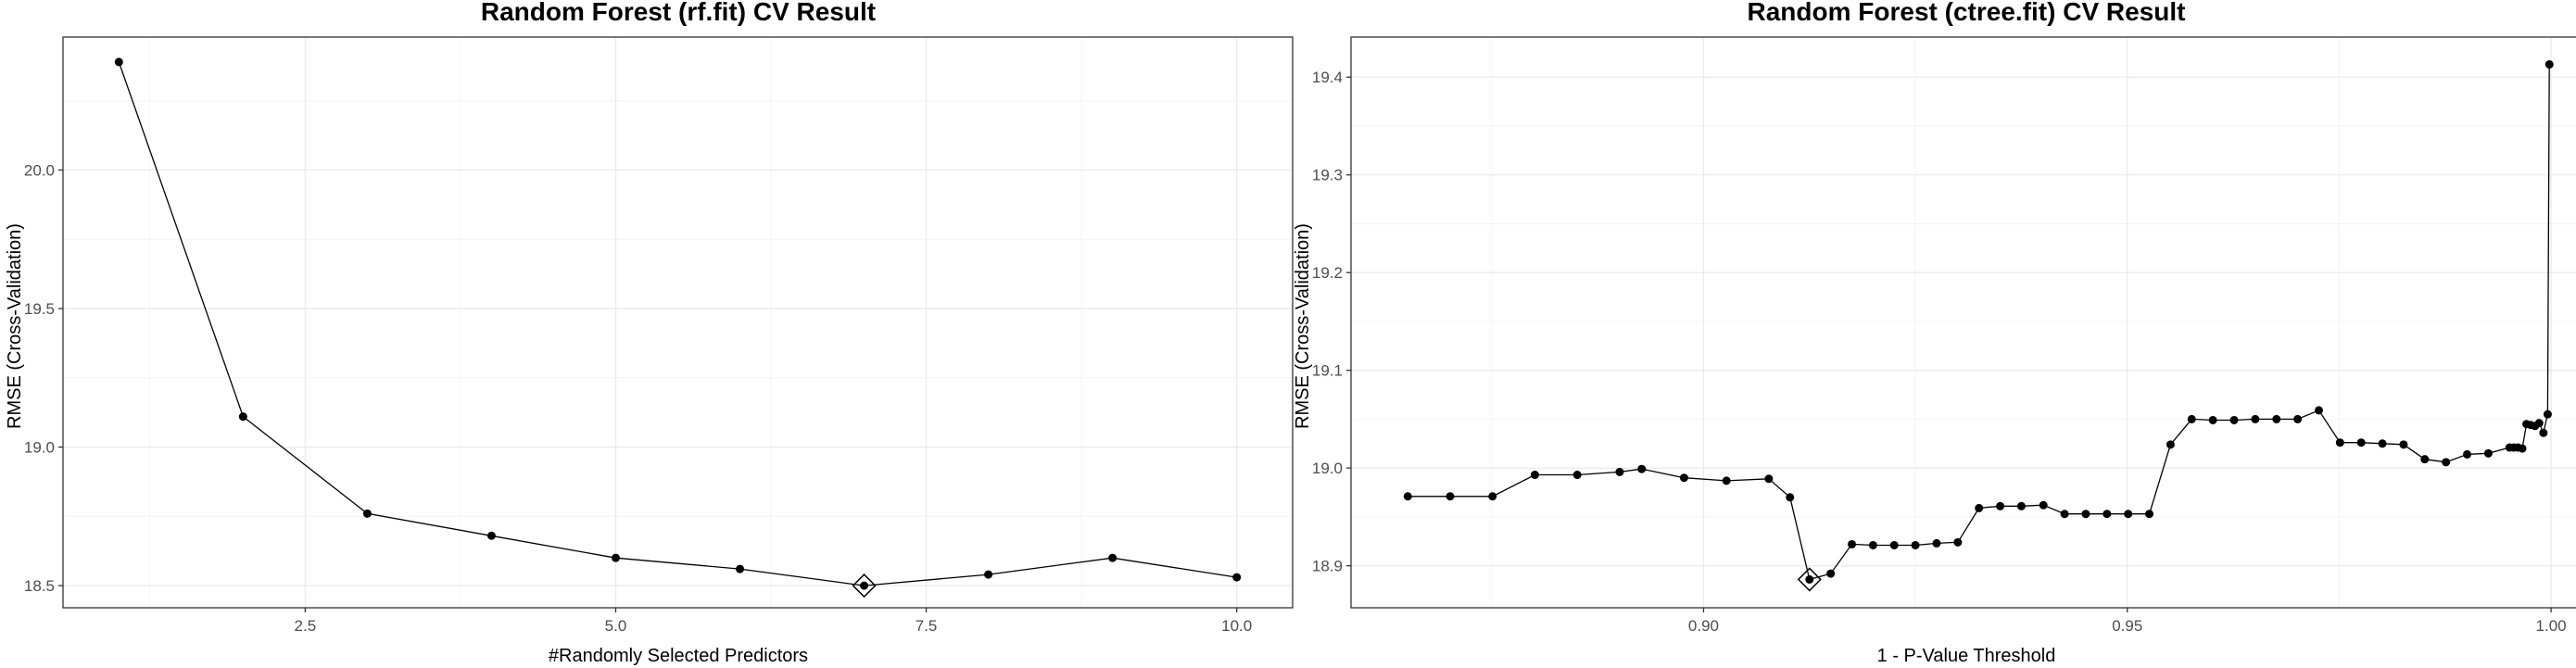 This screenshot has height=668, width=2576. Describe the element at coordinates (1704, 626) in the screenshot. I see `x-tick-label: 0.90` at that location.